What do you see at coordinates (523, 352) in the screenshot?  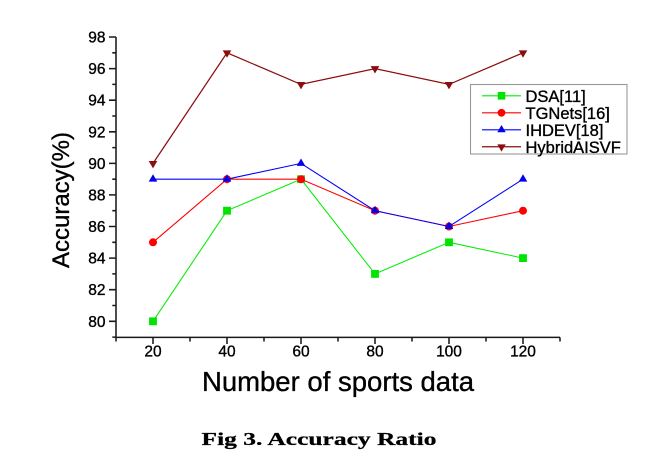 I see `svg-text: 120` at bounding box center [523, 352].